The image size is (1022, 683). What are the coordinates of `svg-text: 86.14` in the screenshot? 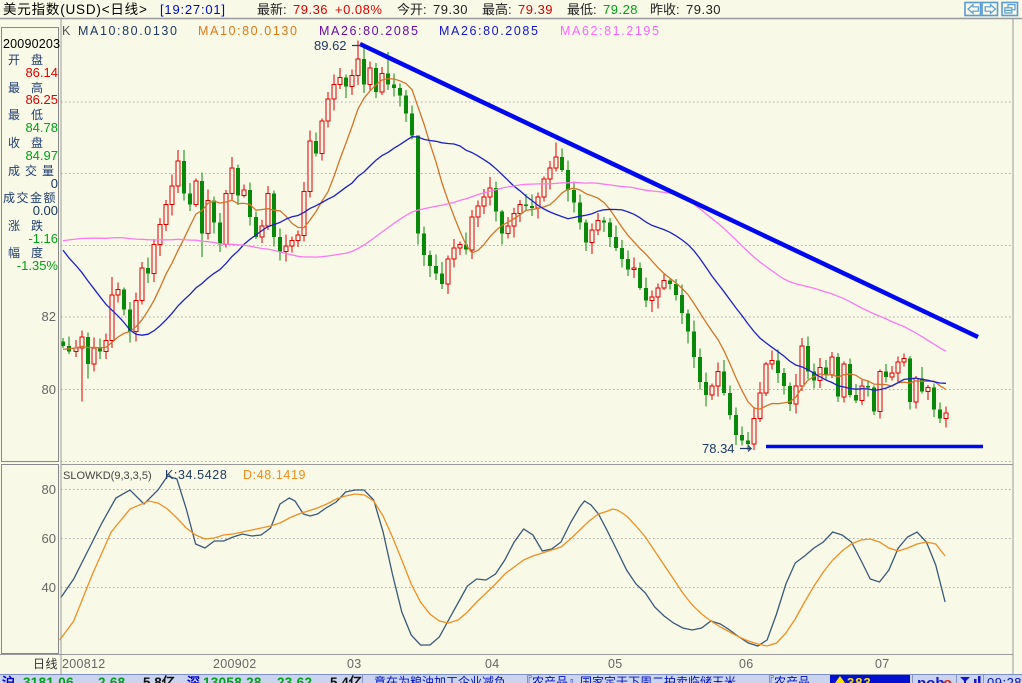 It's located at (41, 72).